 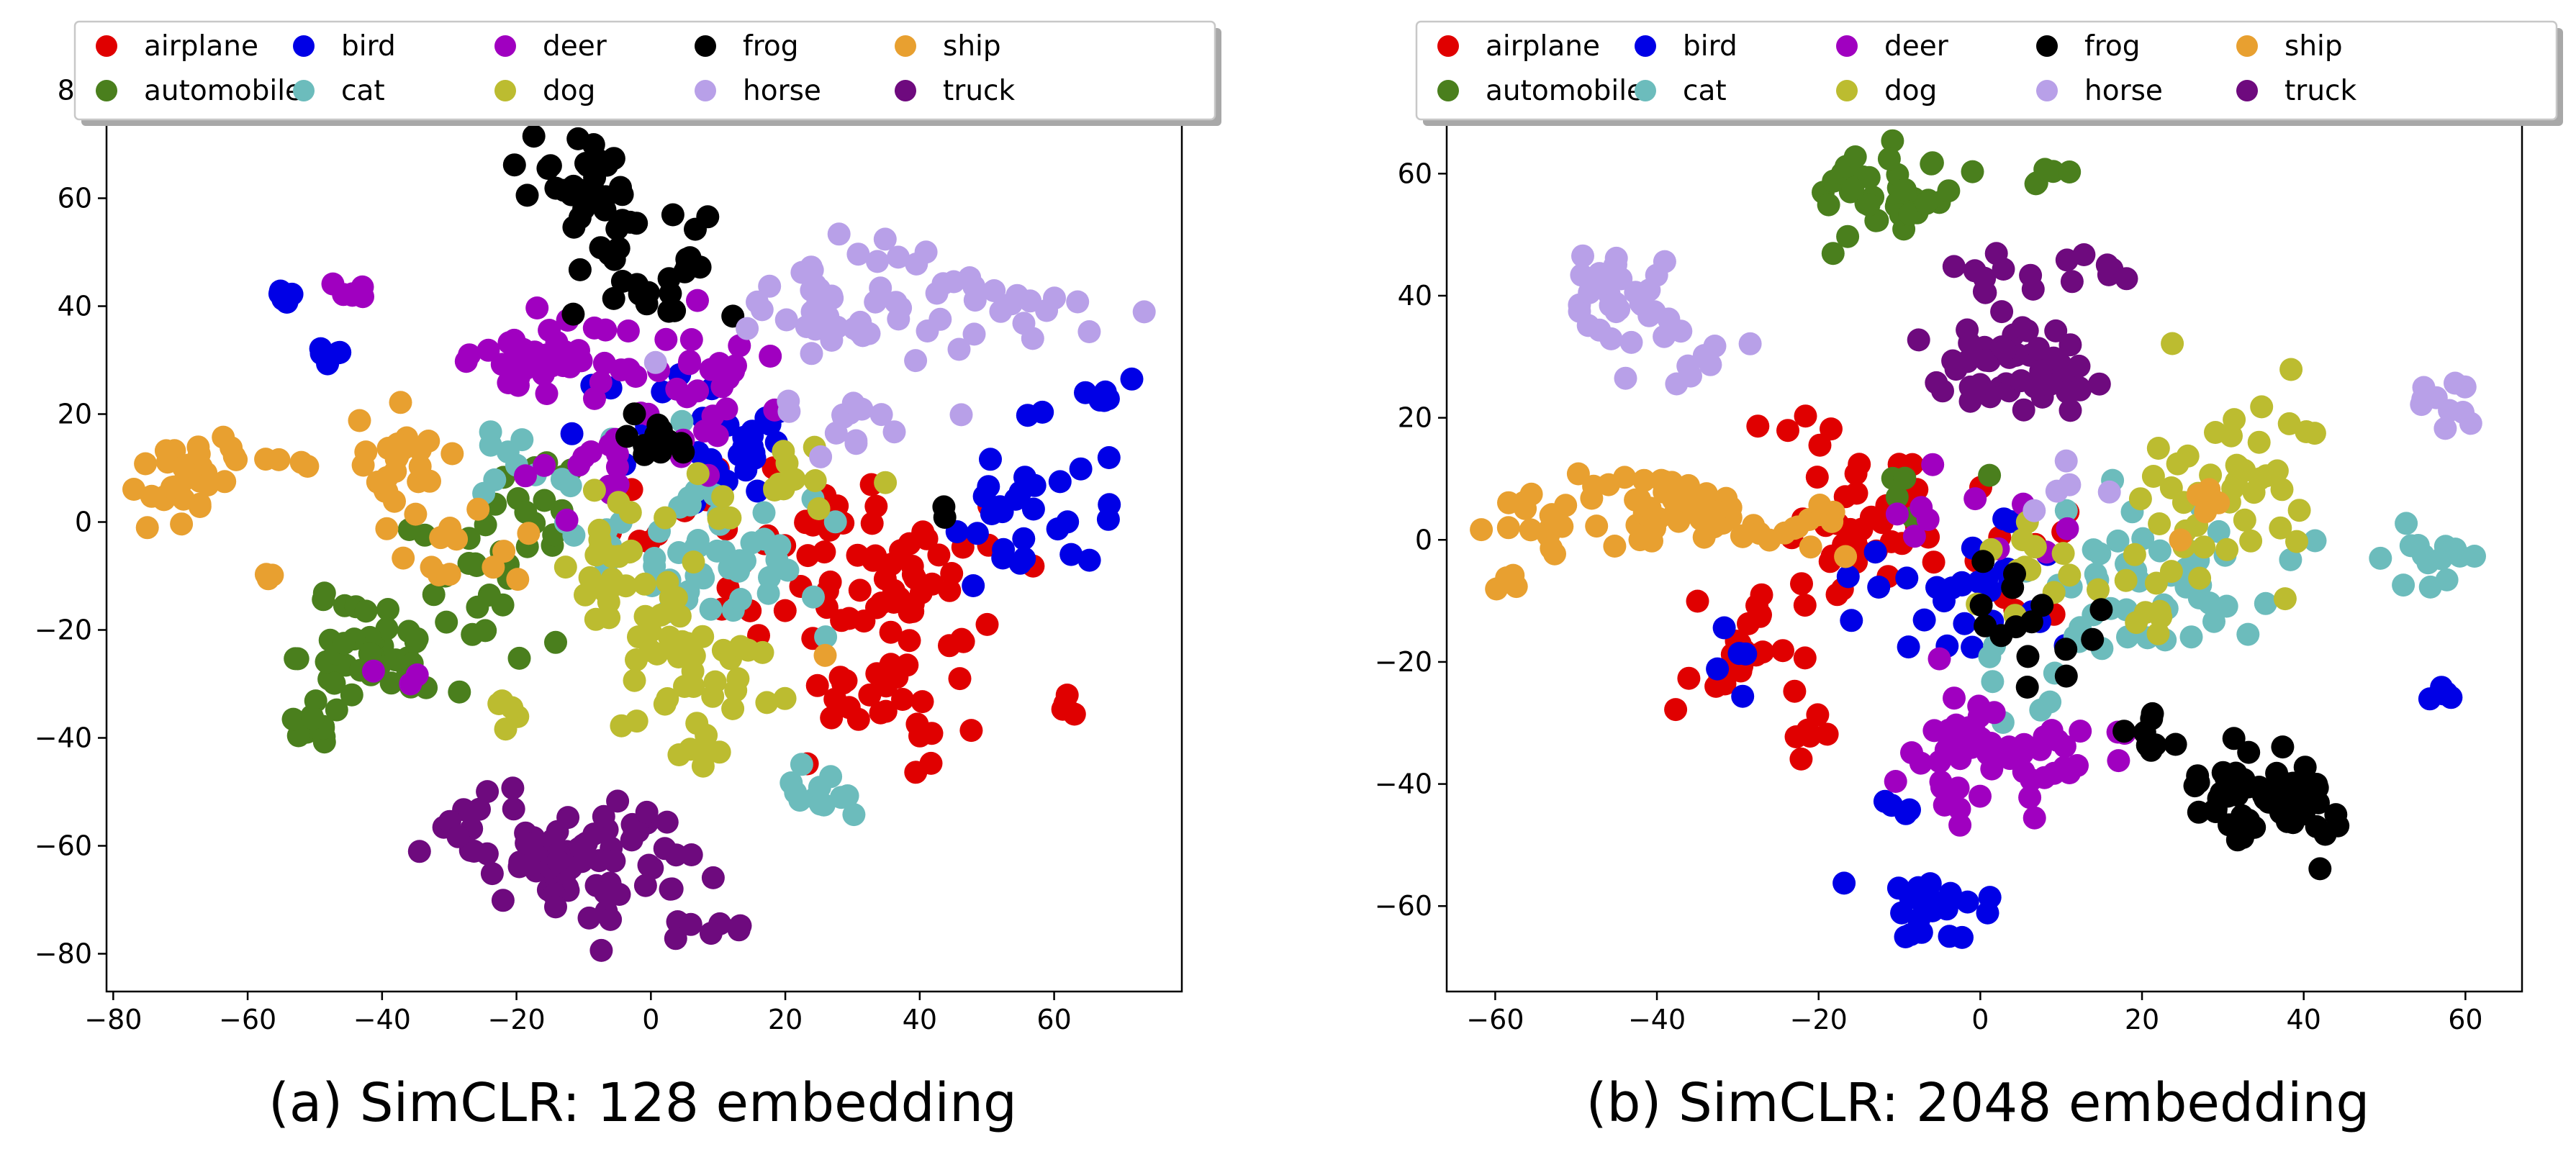 What do you see at coordinates (1423, 539) in the screenshot?
I see `y-tick-label: 0` at bounding box center [1423, 539].